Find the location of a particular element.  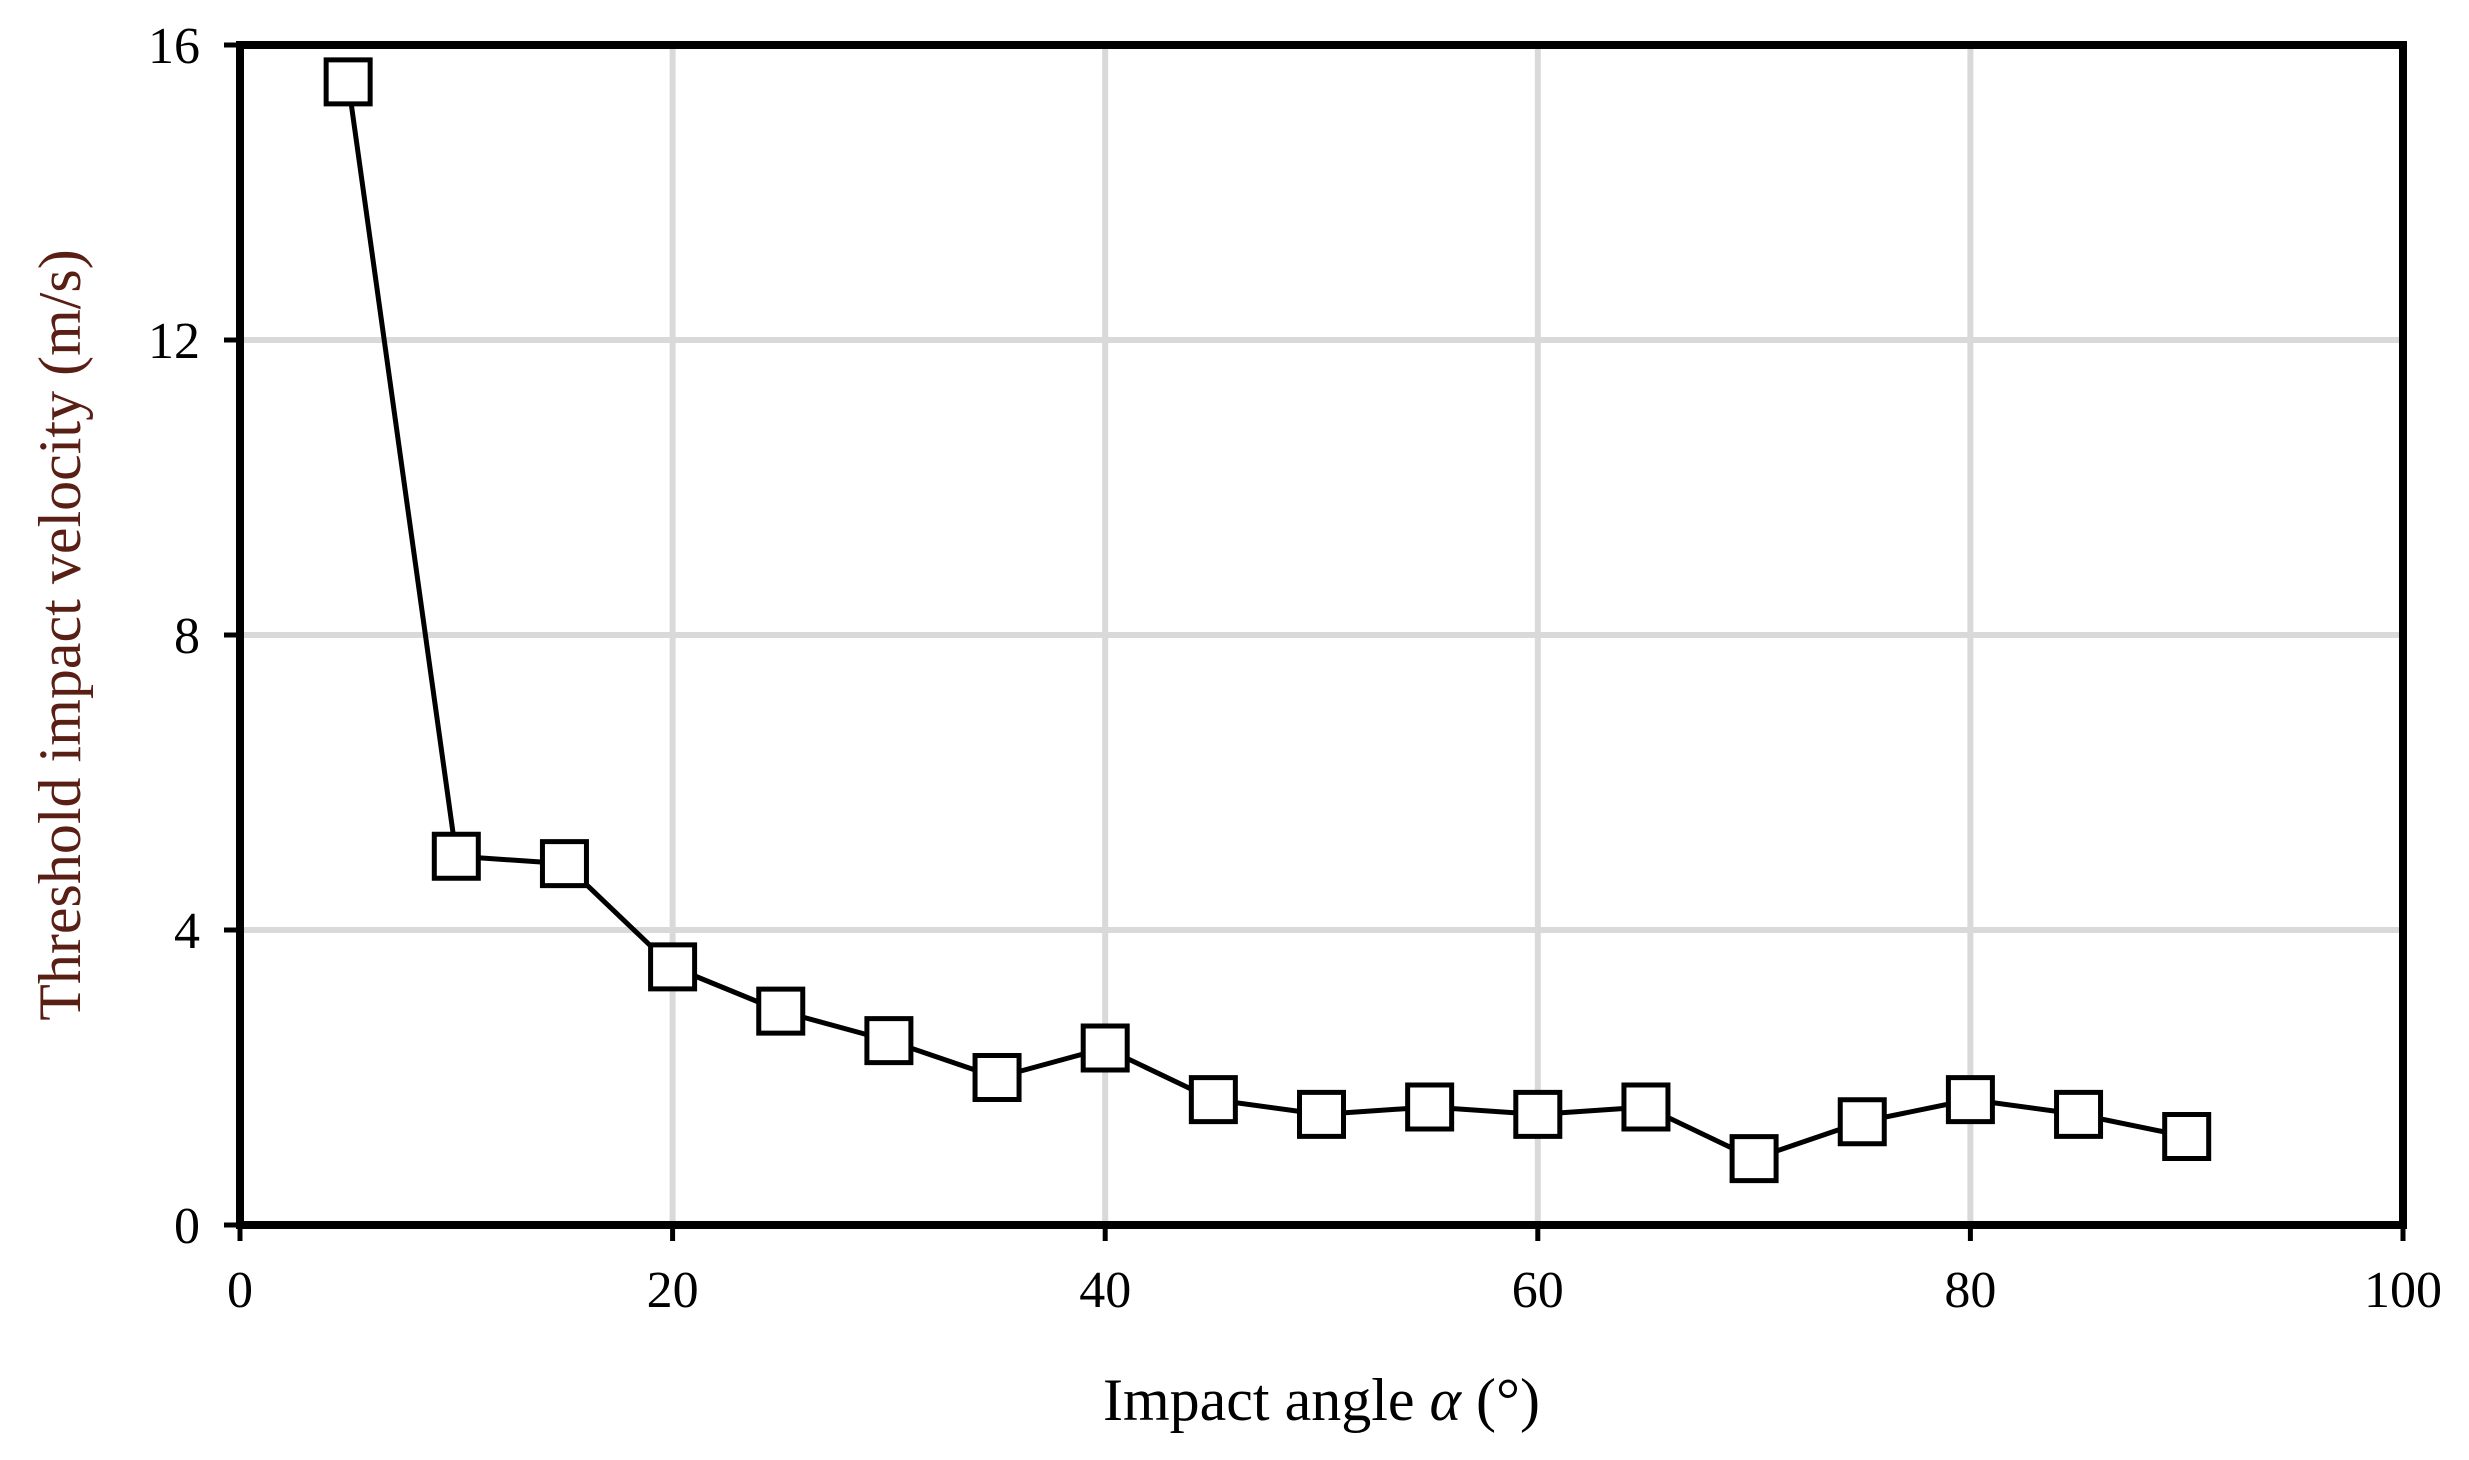

y-tick-label: 12 is located at coordinates (174, 341).